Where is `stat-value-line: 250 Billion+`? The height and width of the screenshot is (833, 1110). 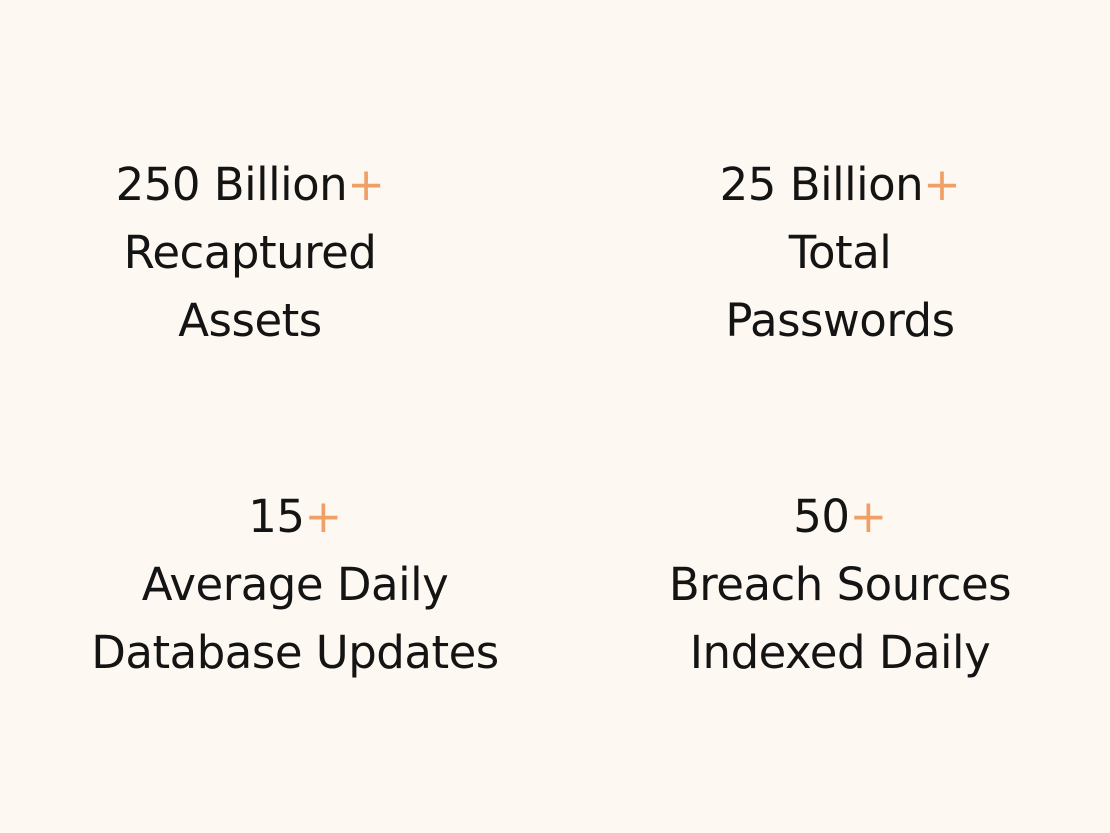 stat-value-line: 250 Billion+ is located at coordinates (250, 185).